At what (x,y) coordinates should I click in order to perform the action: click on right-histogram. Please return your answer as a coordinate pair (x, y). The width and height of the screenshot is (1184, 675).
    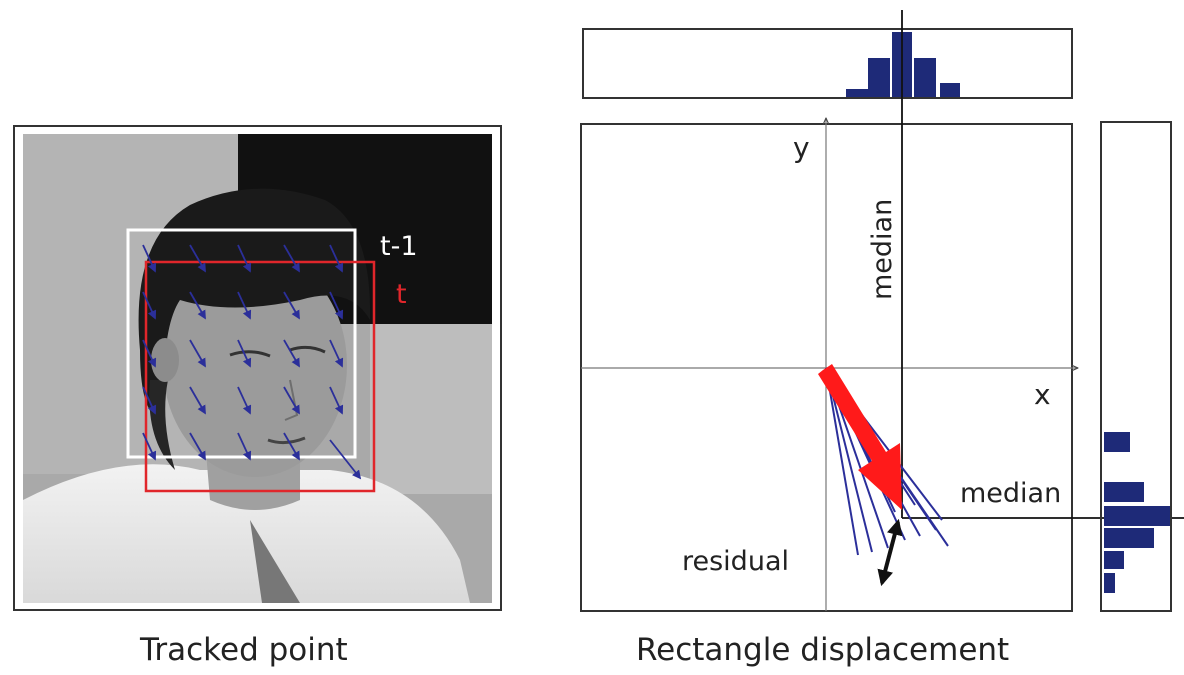
    Looking at the image, I should click on (1137, 512).